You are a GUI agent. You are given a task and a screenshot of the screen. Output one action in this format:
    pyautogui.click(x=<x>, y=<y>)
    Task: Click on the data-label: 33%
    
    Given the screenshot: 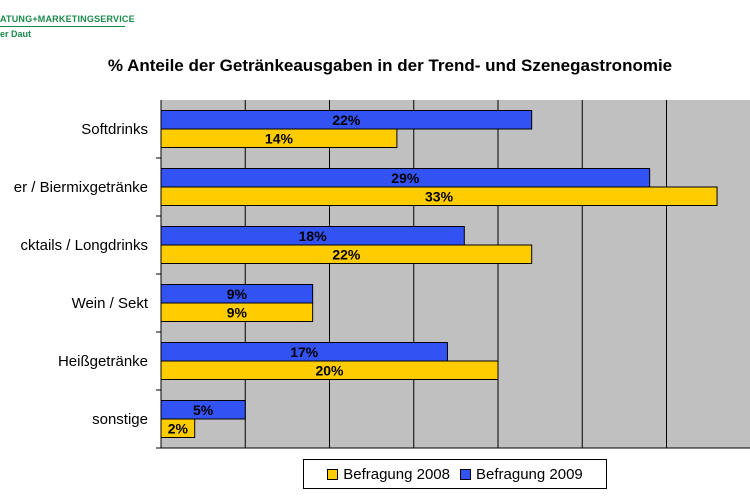 What is the action you would take?
    pyautogui.click(x=439, y=196)
    